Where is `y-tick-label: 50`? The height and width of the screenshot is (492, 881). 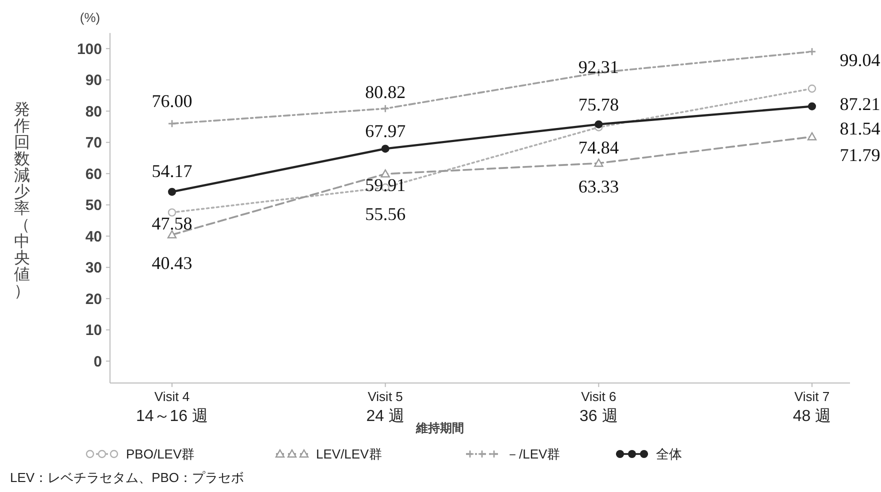
y-tick-label: 50 is located at coordinates (93, 205).